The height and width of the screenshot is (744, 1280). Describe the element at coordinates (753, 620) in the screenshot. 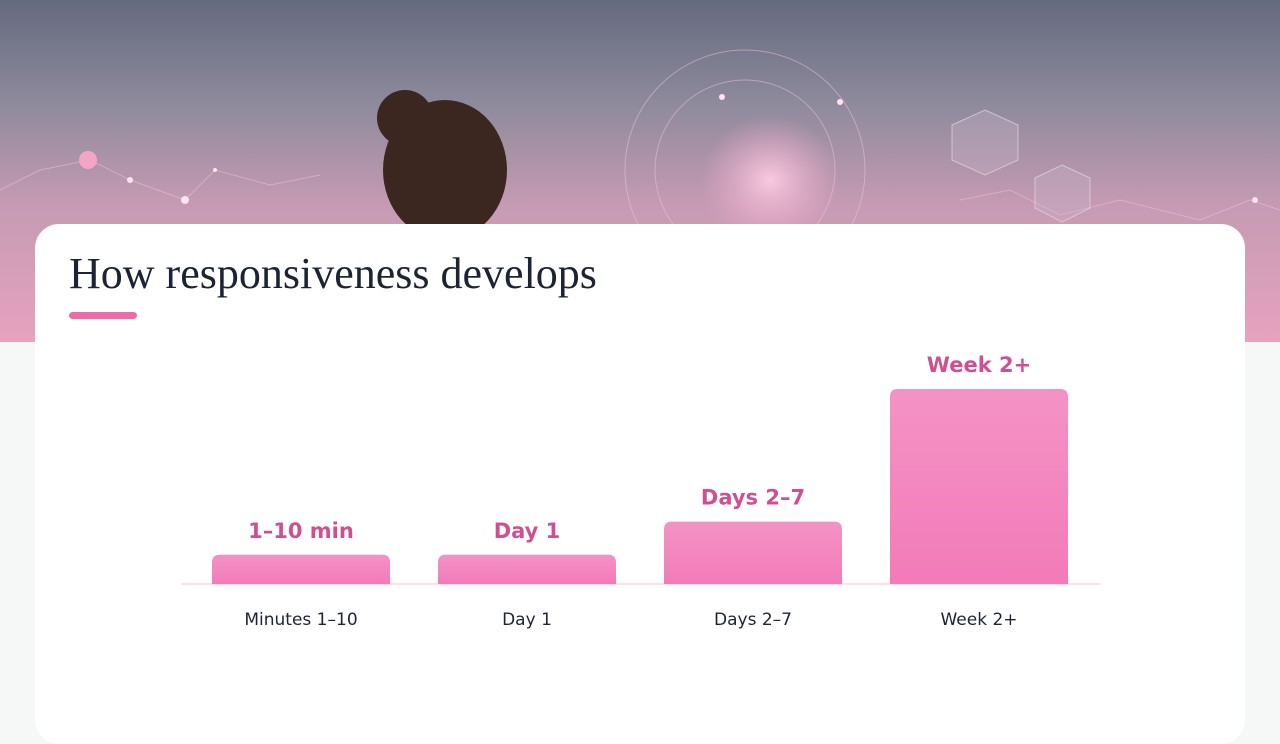

I see `x-tick-label: Days 2–7` at that location.